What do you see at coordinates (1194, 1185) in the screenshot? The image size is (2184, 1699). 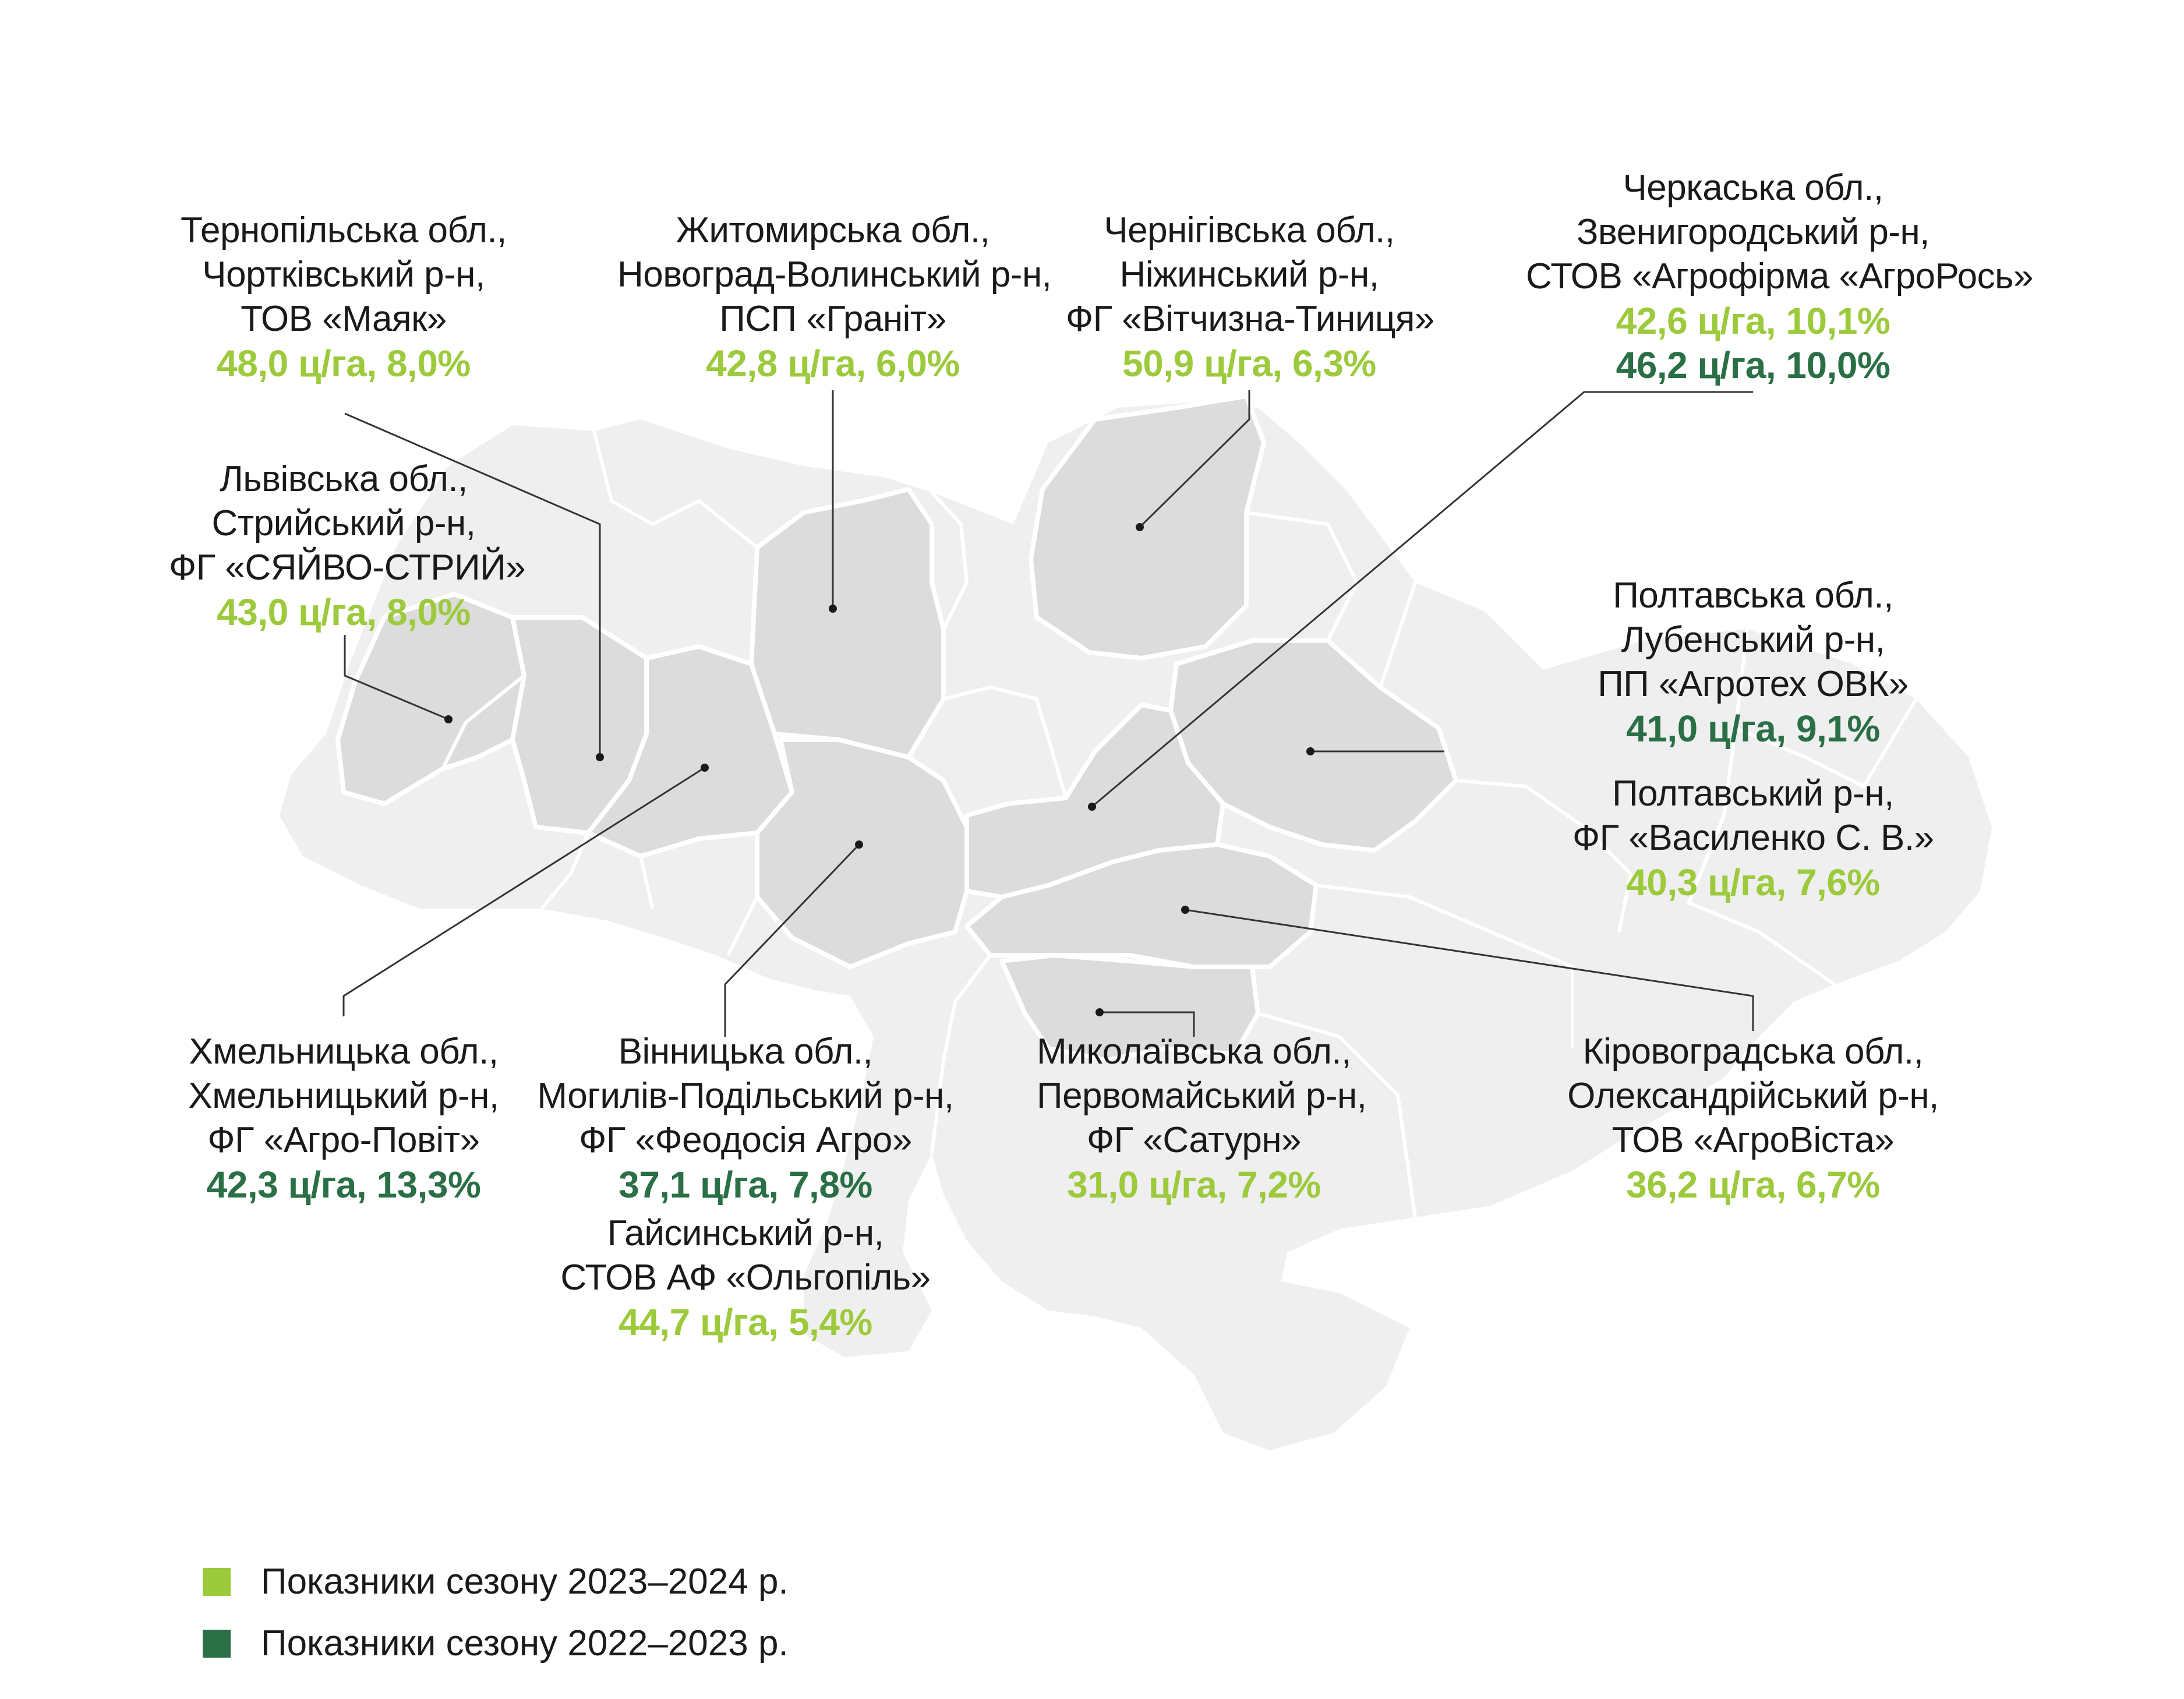 I see `yield-value: 31,0 ц/га, 7,2%` at bounding box center [1194, 1185].